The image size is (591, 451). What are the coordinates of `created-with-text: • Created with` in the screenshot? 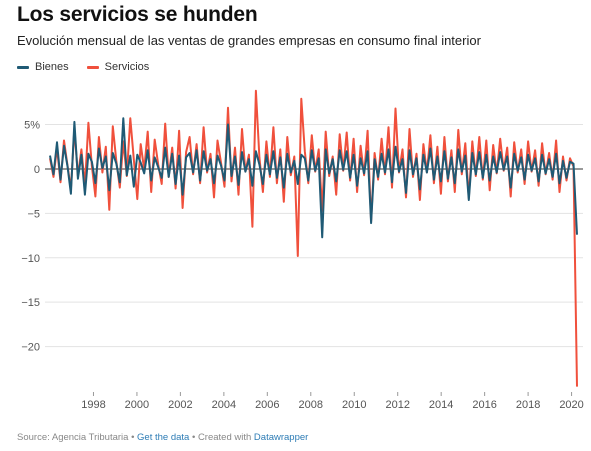 It's located at (221, 437).